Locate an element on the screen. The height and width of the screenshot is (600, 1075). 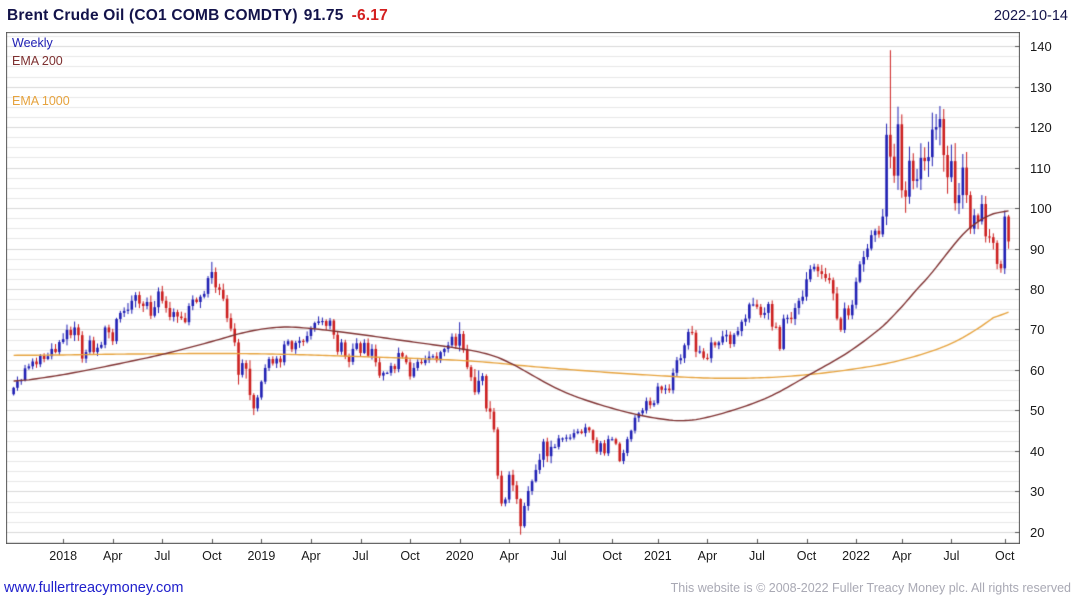
x-axis-label: 2021 is located at coordinates (657, 556).